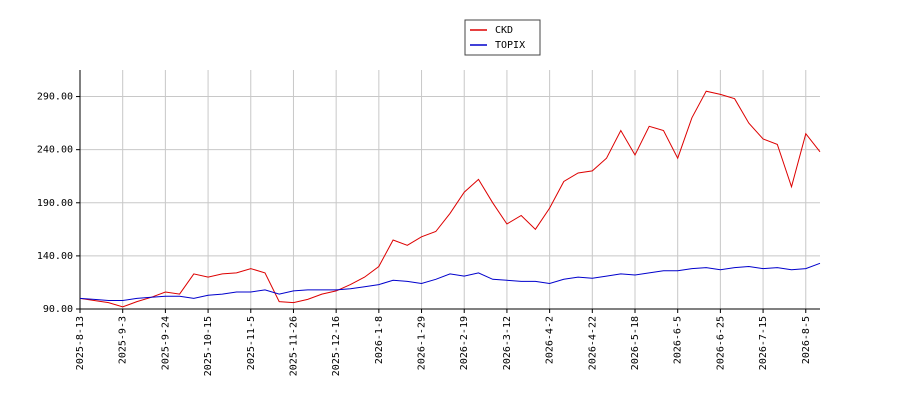 The image size is (900, 400). Describe the element at coordinates (293, 346) in the screenshot. I see `x-tick-label: 2025-11-26` at that location.